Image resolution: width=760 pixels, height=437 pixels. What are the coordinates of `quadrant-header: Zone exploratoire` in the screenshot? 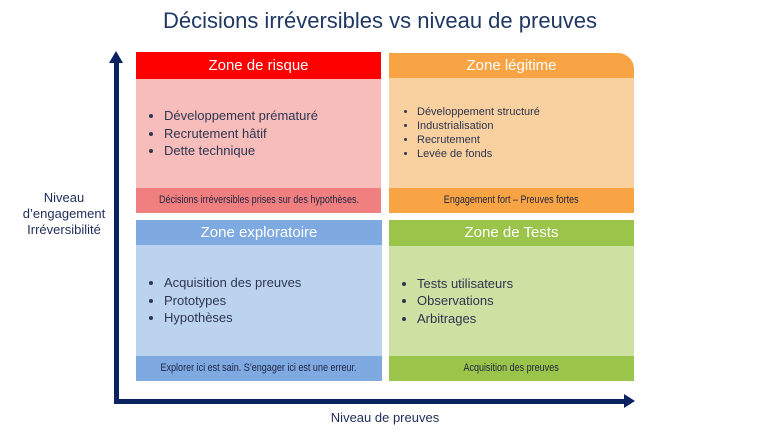 It's located at (259, 232).